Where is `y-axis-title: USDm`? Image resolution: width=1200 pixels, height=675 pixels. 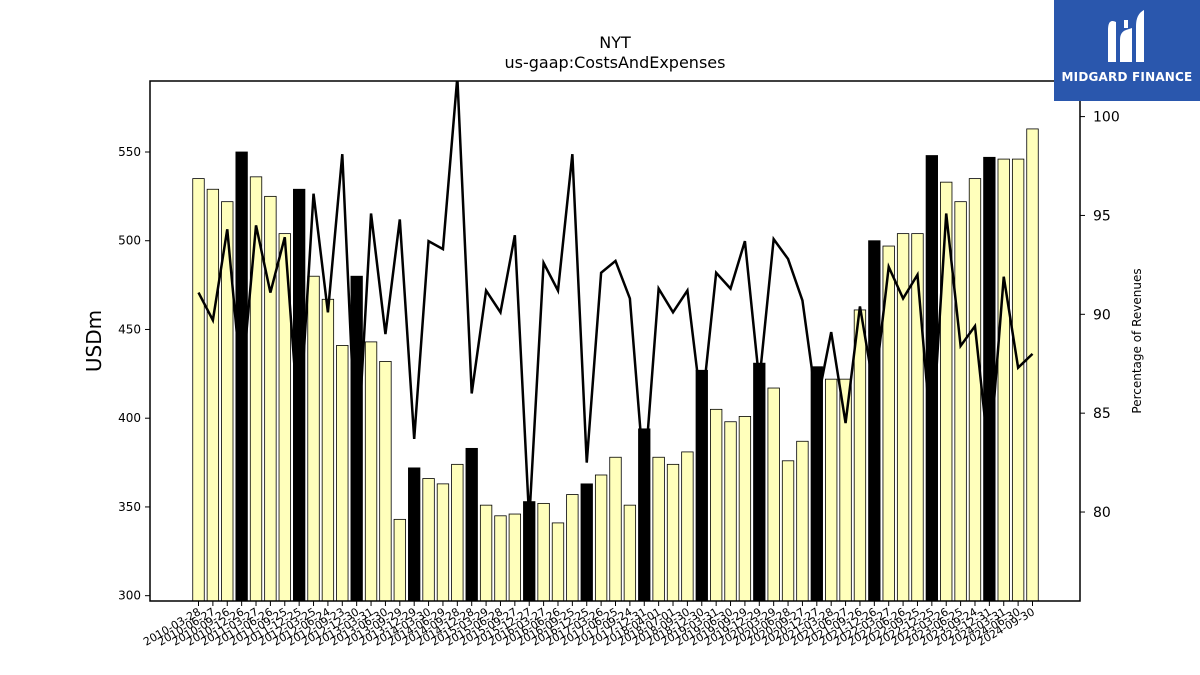
y-axis-title: USDm is located at coordinates (94, 341).